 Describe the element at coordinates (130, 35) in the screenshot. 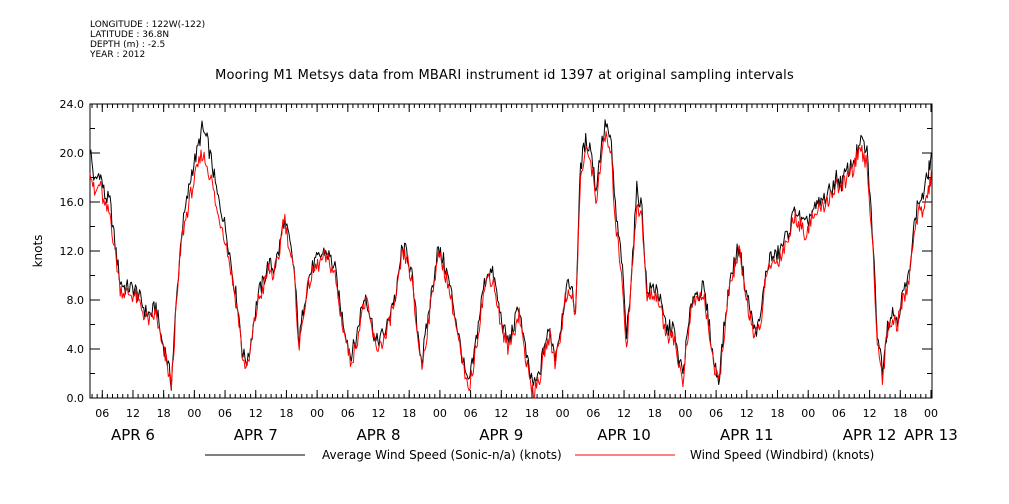

I see `latitude-text: LATITUDE : 36.8N` at that location.